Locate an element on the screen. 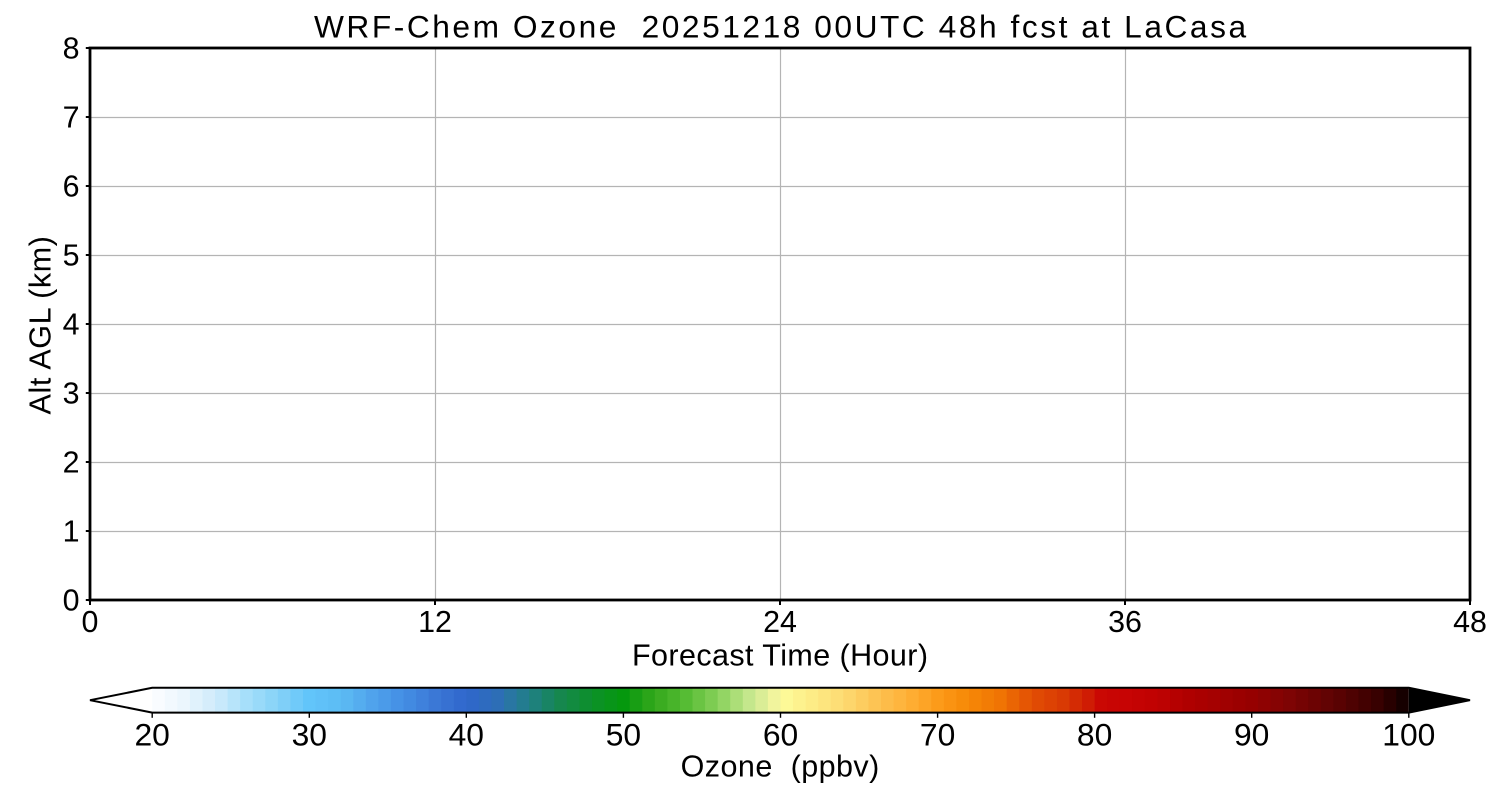 This screenshot has width=1500, height=800. svg-text: Ozone (ppbv) is located at coordinates (780, 767).